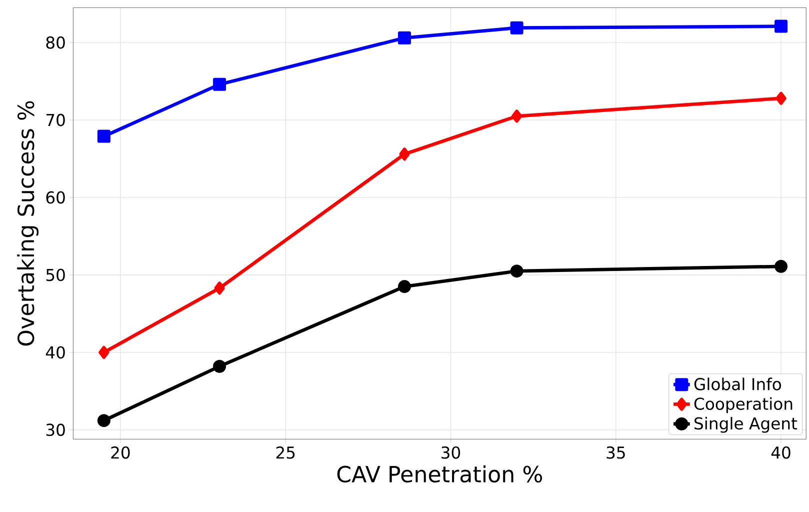 The width and height of the screenshot is (809, 512). I want to click on x-tick-label: 35, so click(615, 452).